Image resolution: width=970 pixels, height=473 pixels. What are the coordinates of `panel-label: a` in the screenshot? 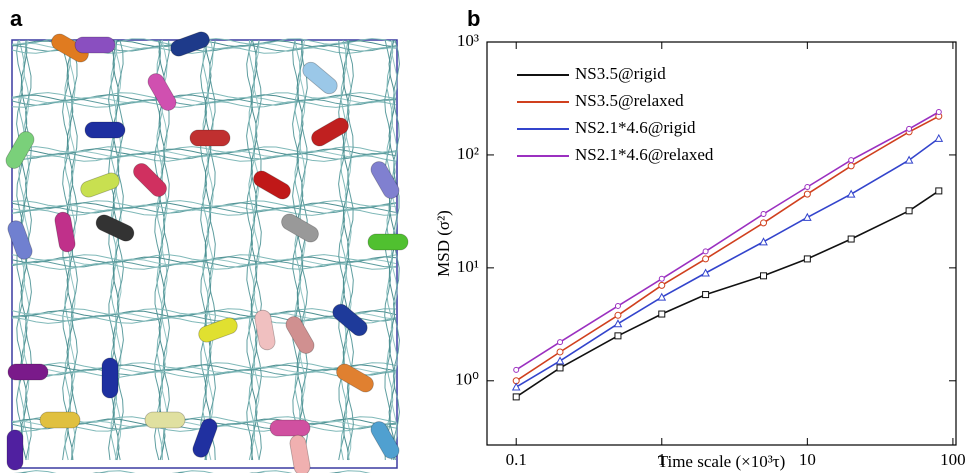 It's located at (16, 18).